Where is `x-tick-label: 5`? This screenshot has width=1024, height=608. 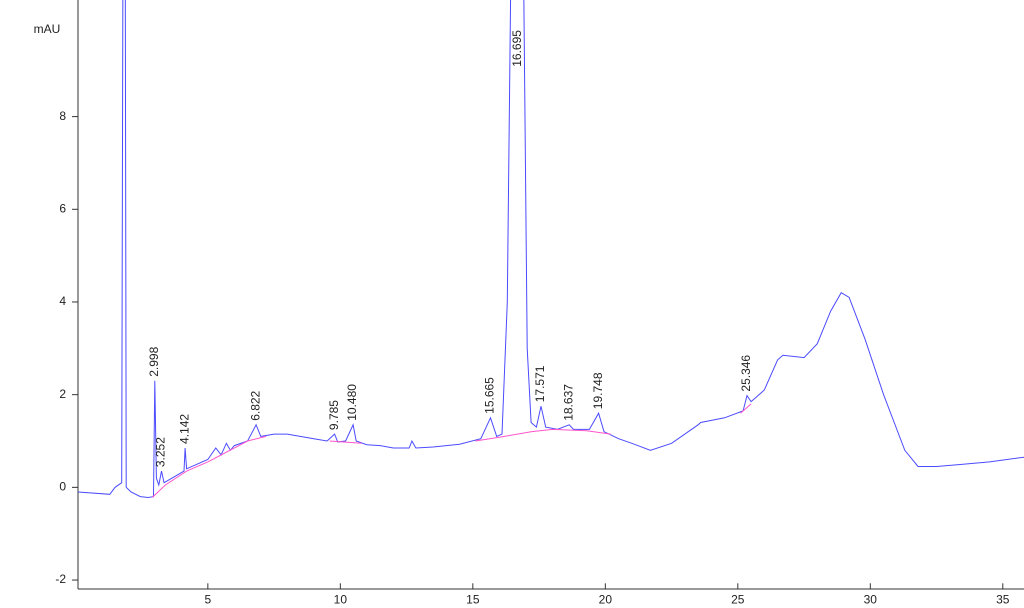 x-tick-label: 5 is located at coordinates (207, 599).